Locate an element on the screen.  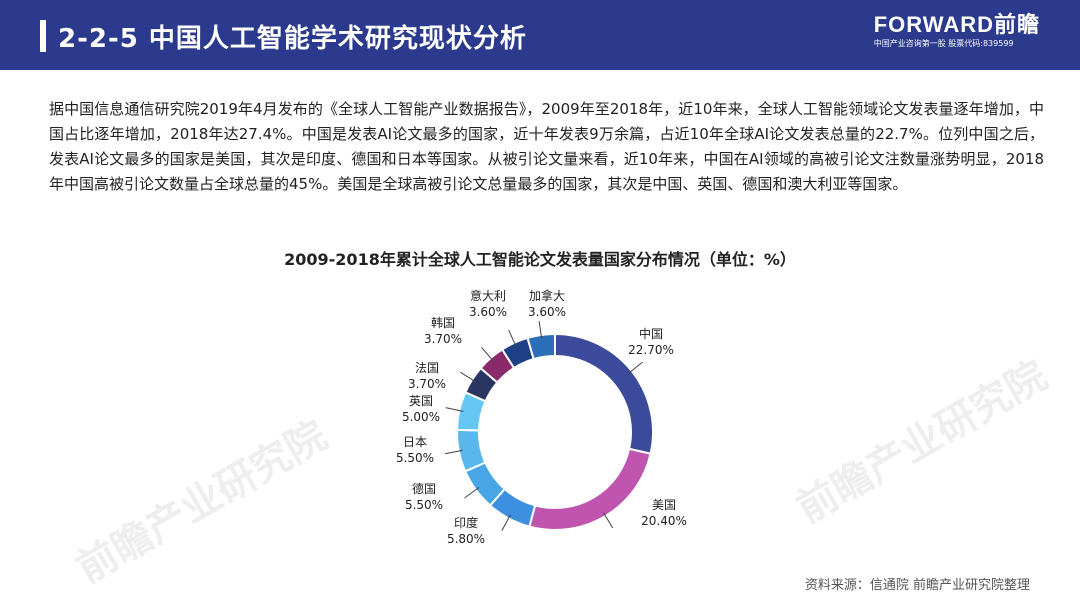
slice-value-japan: 5.50% is located at coordinates (415, 458).